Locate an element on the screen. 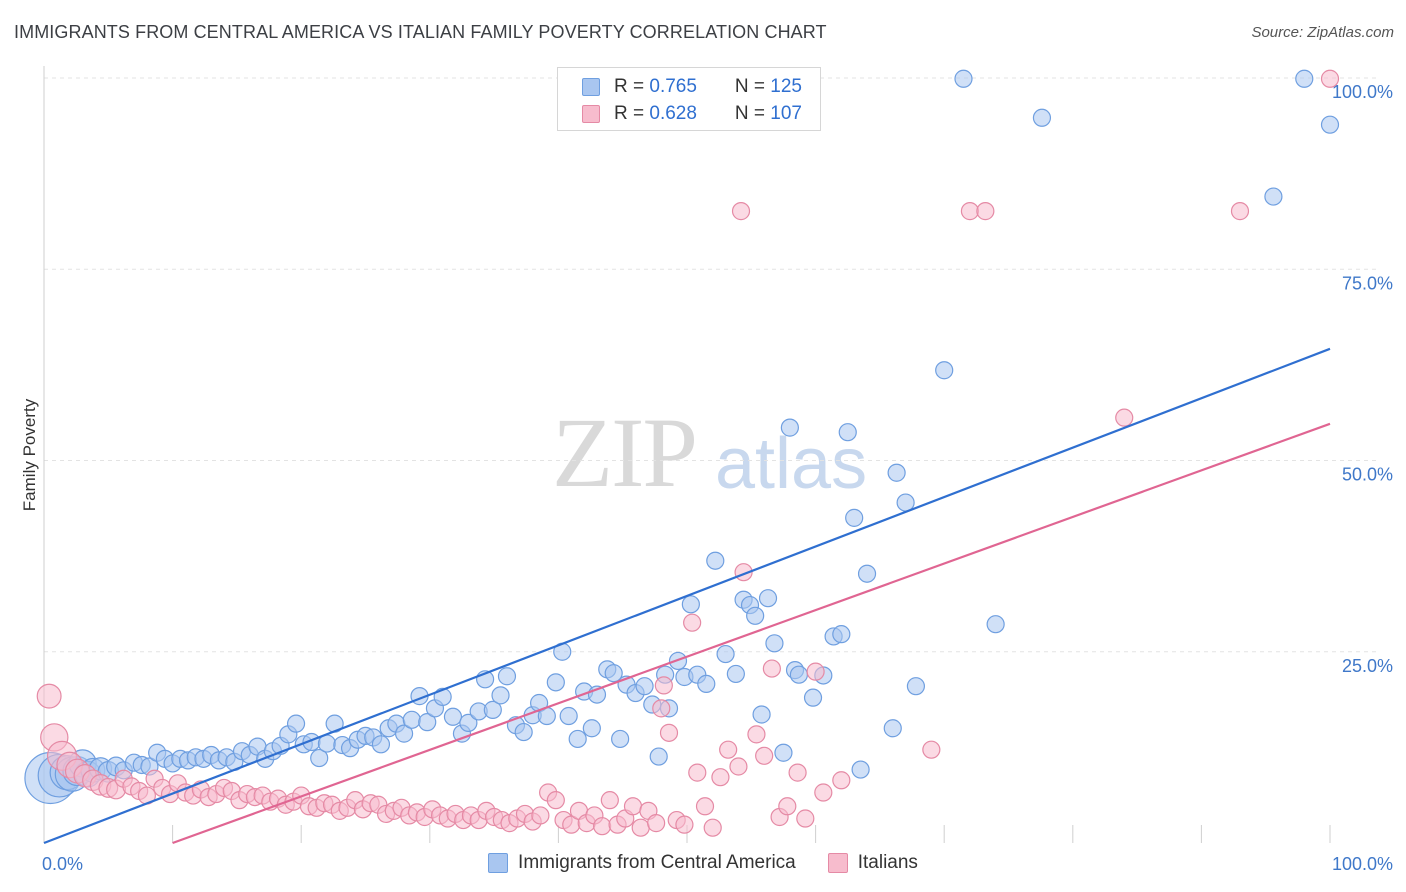  legend-row-italians: R = 0.628 N = 107 is located at coordinates (692, 114).